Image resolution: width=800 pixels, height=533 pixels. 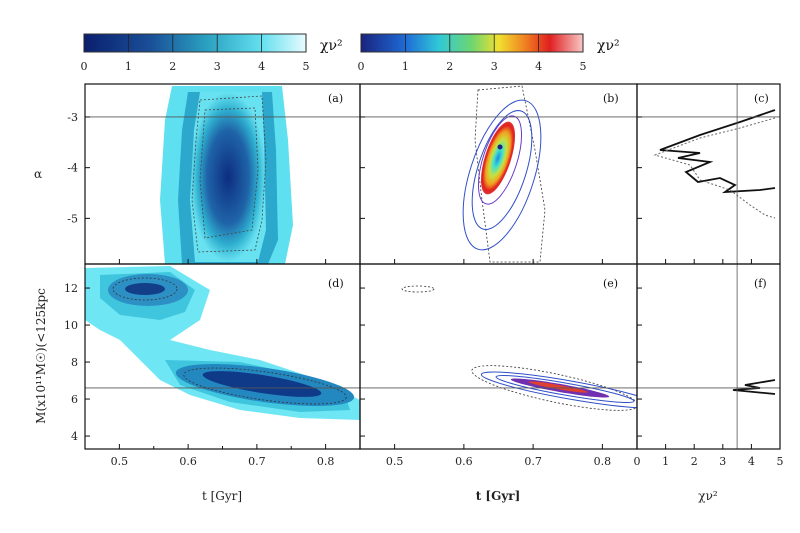 I want to click on y-tick-label: -4, so click(x=72, y=168).